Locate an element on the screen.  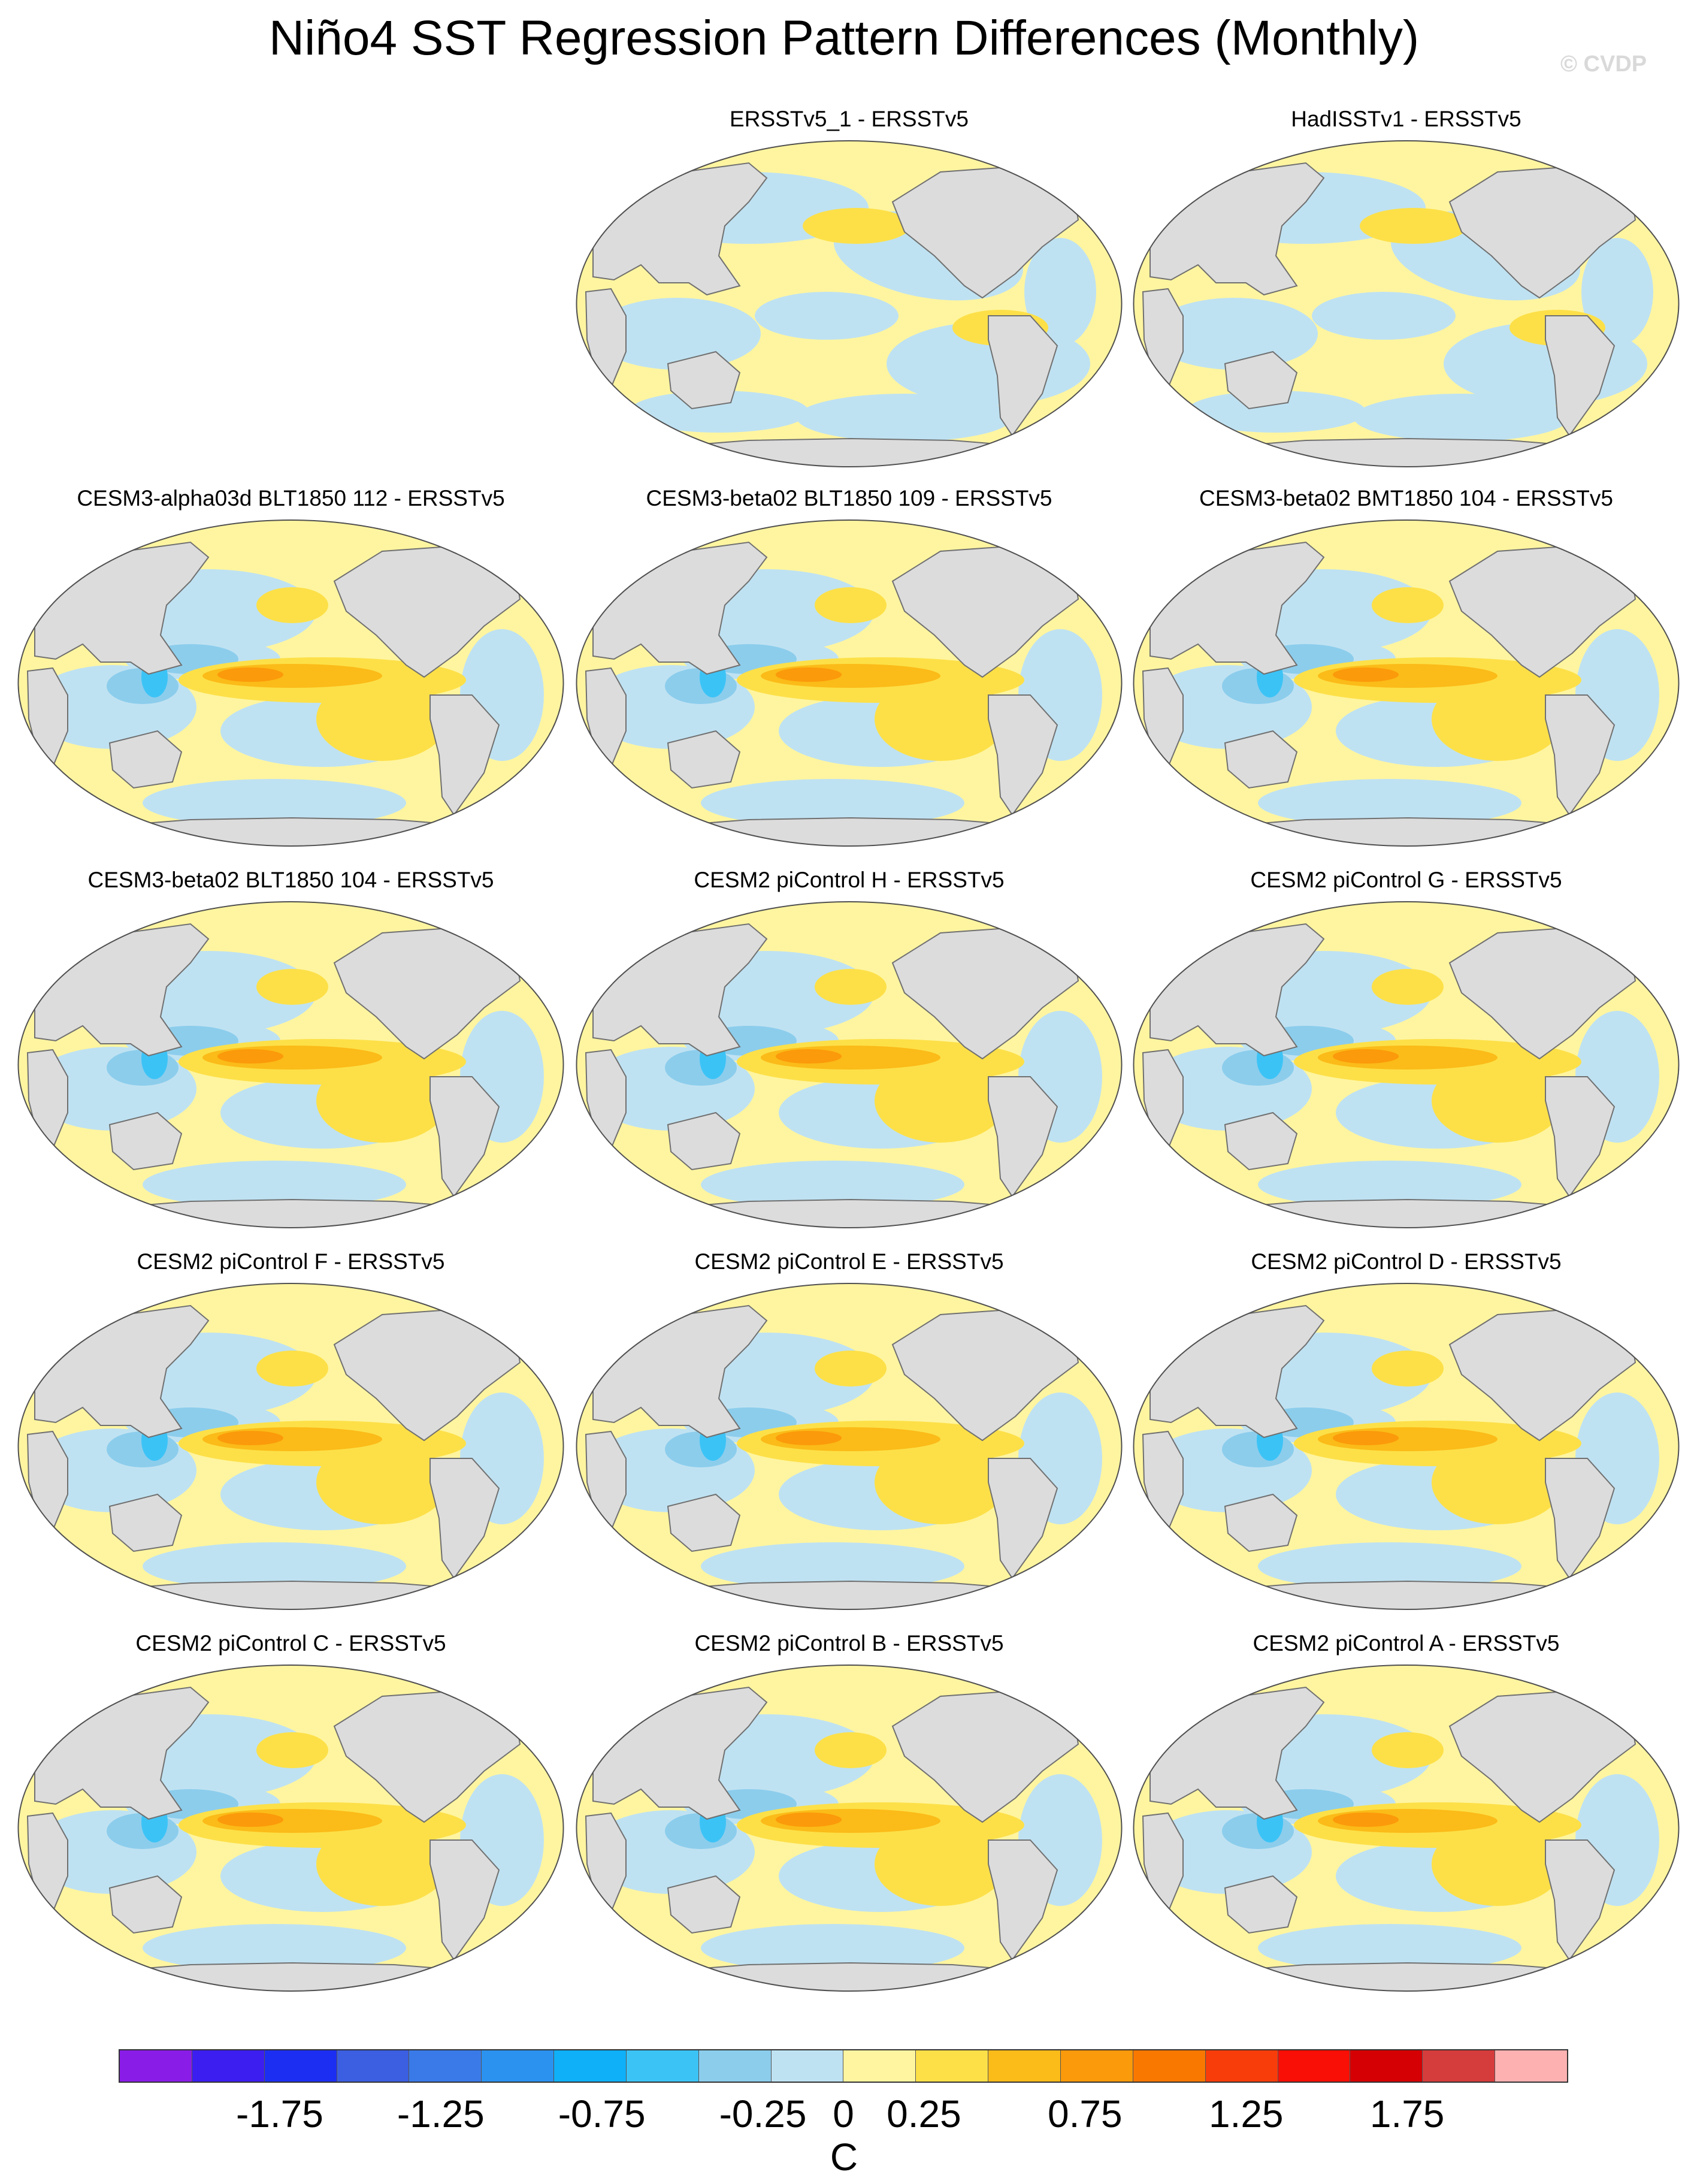
map-panel: CESM3-beta02 BMT1850 104 - ERSSTv5 is located at coordinates (1406, 676).